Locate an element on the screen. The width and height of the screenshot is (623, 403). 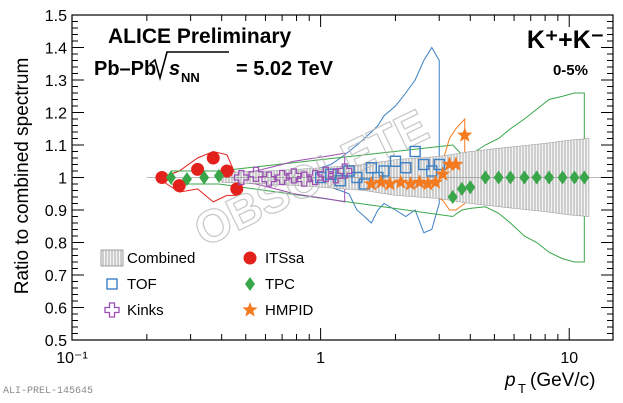
y-tick-label: 1.1 is located at coordinates (56, 146).